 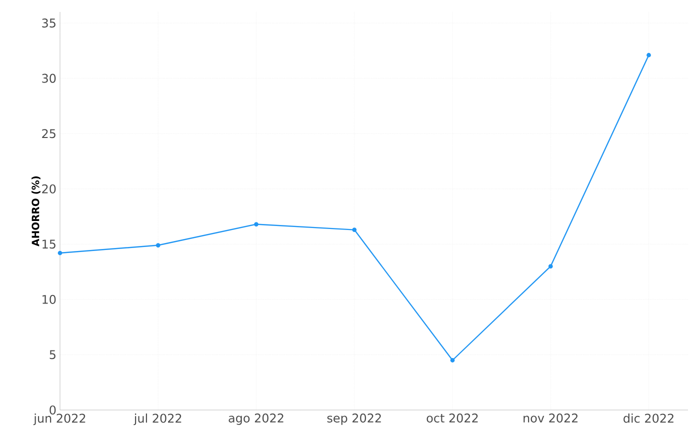 I want to click on x-tick-label: nov 2022, so click(x=551, y=418).